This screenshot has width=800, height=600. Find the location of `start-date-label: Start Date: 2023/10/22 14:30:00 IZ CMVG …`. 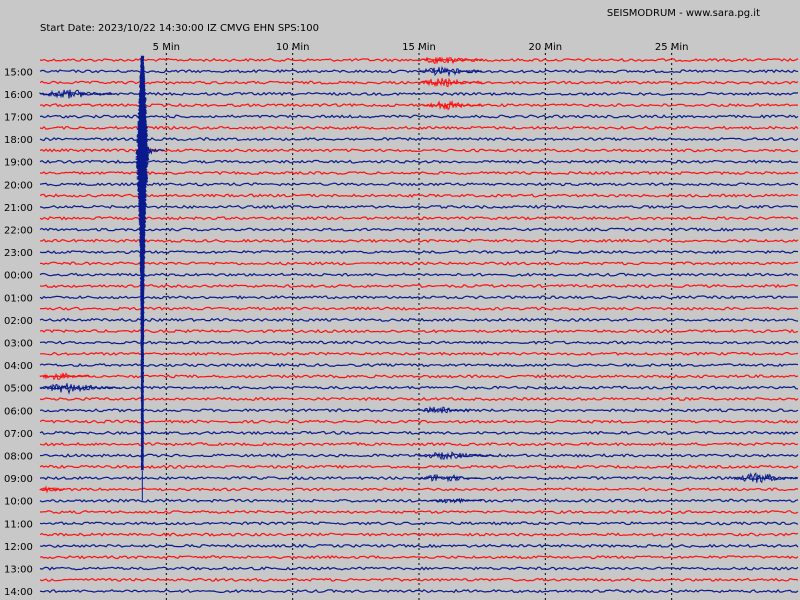

start-date-label: Start Date: 2023/10/22 14:30:00 IZ CMVG … is located at coordinates (179, 28).